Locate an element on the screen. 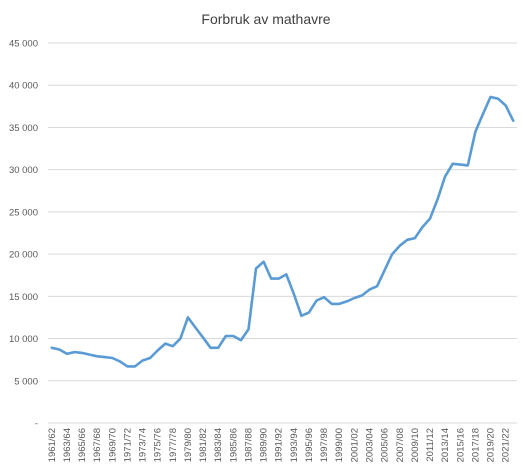 The width and height of the screenshot is (523, 473). y-tick-label: - is located at coordinates (36, 424).